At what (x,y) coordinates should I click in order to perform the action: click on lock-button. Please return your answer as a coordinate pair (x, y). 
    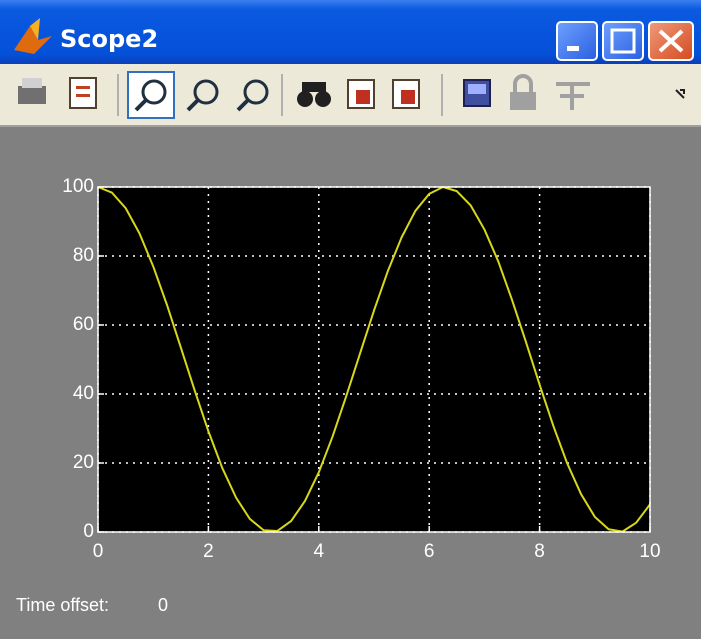
    Looking at the image, I should click on (523, 92).